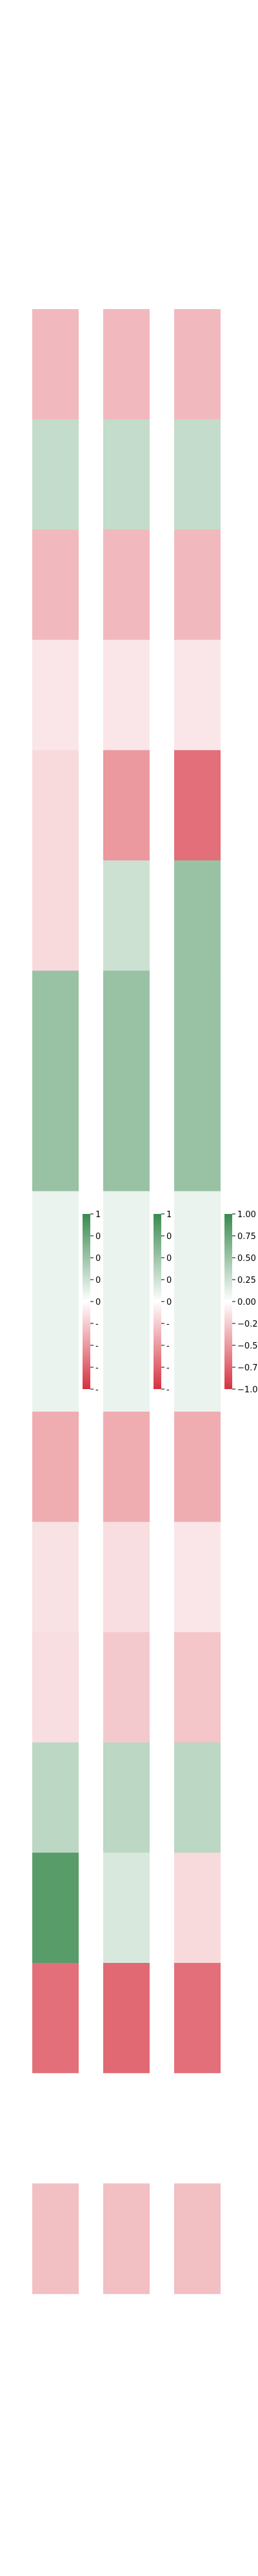 The height and width of the screenshot is (2576, 258). What do you see at coordinates (247, 1346) in the screenshot?
I see `colorbar-tick-label: −0.50` at bounding box center [247, 1346].